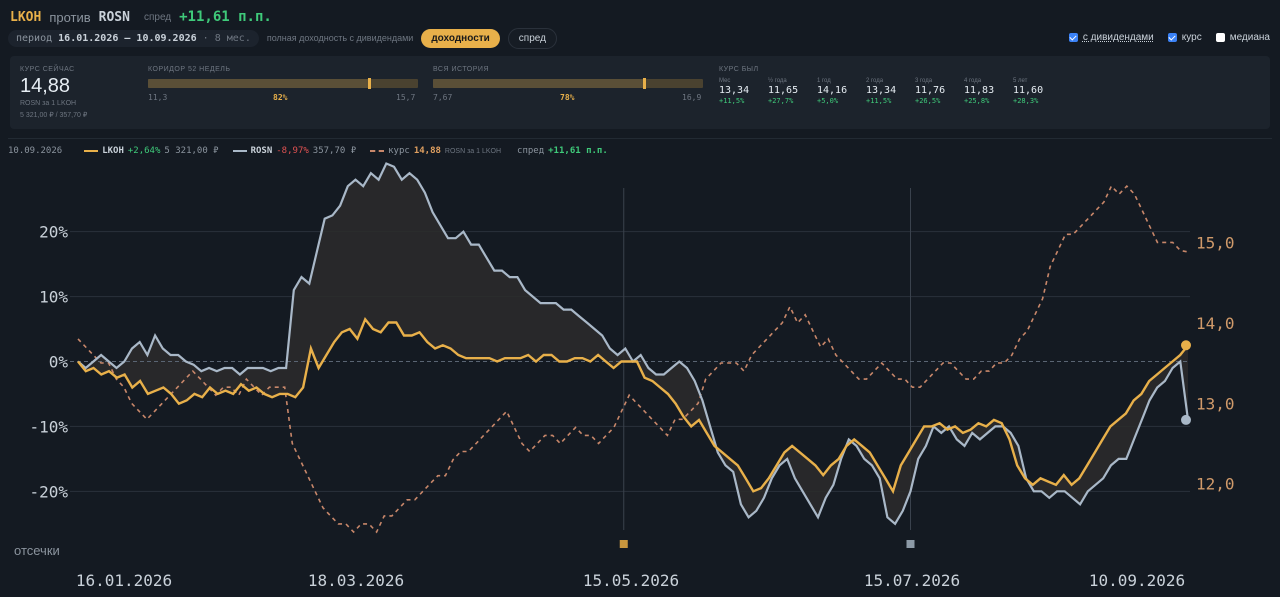 The width and height of the screenshot is (1280, 597). What do you see at coordinates (928, 101) in the screenshot?
I see `was-change: +26,5%` at bounding box center [928, 101].